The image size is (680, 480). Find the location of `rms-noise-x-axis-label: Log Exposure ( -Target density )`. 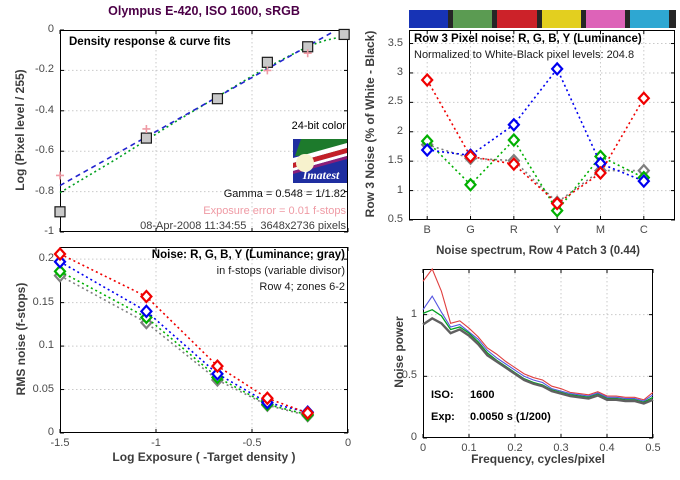

rms-noise-x-axis-label: Log Exposure ( -Target density ) is located at coordinates (204, 457).